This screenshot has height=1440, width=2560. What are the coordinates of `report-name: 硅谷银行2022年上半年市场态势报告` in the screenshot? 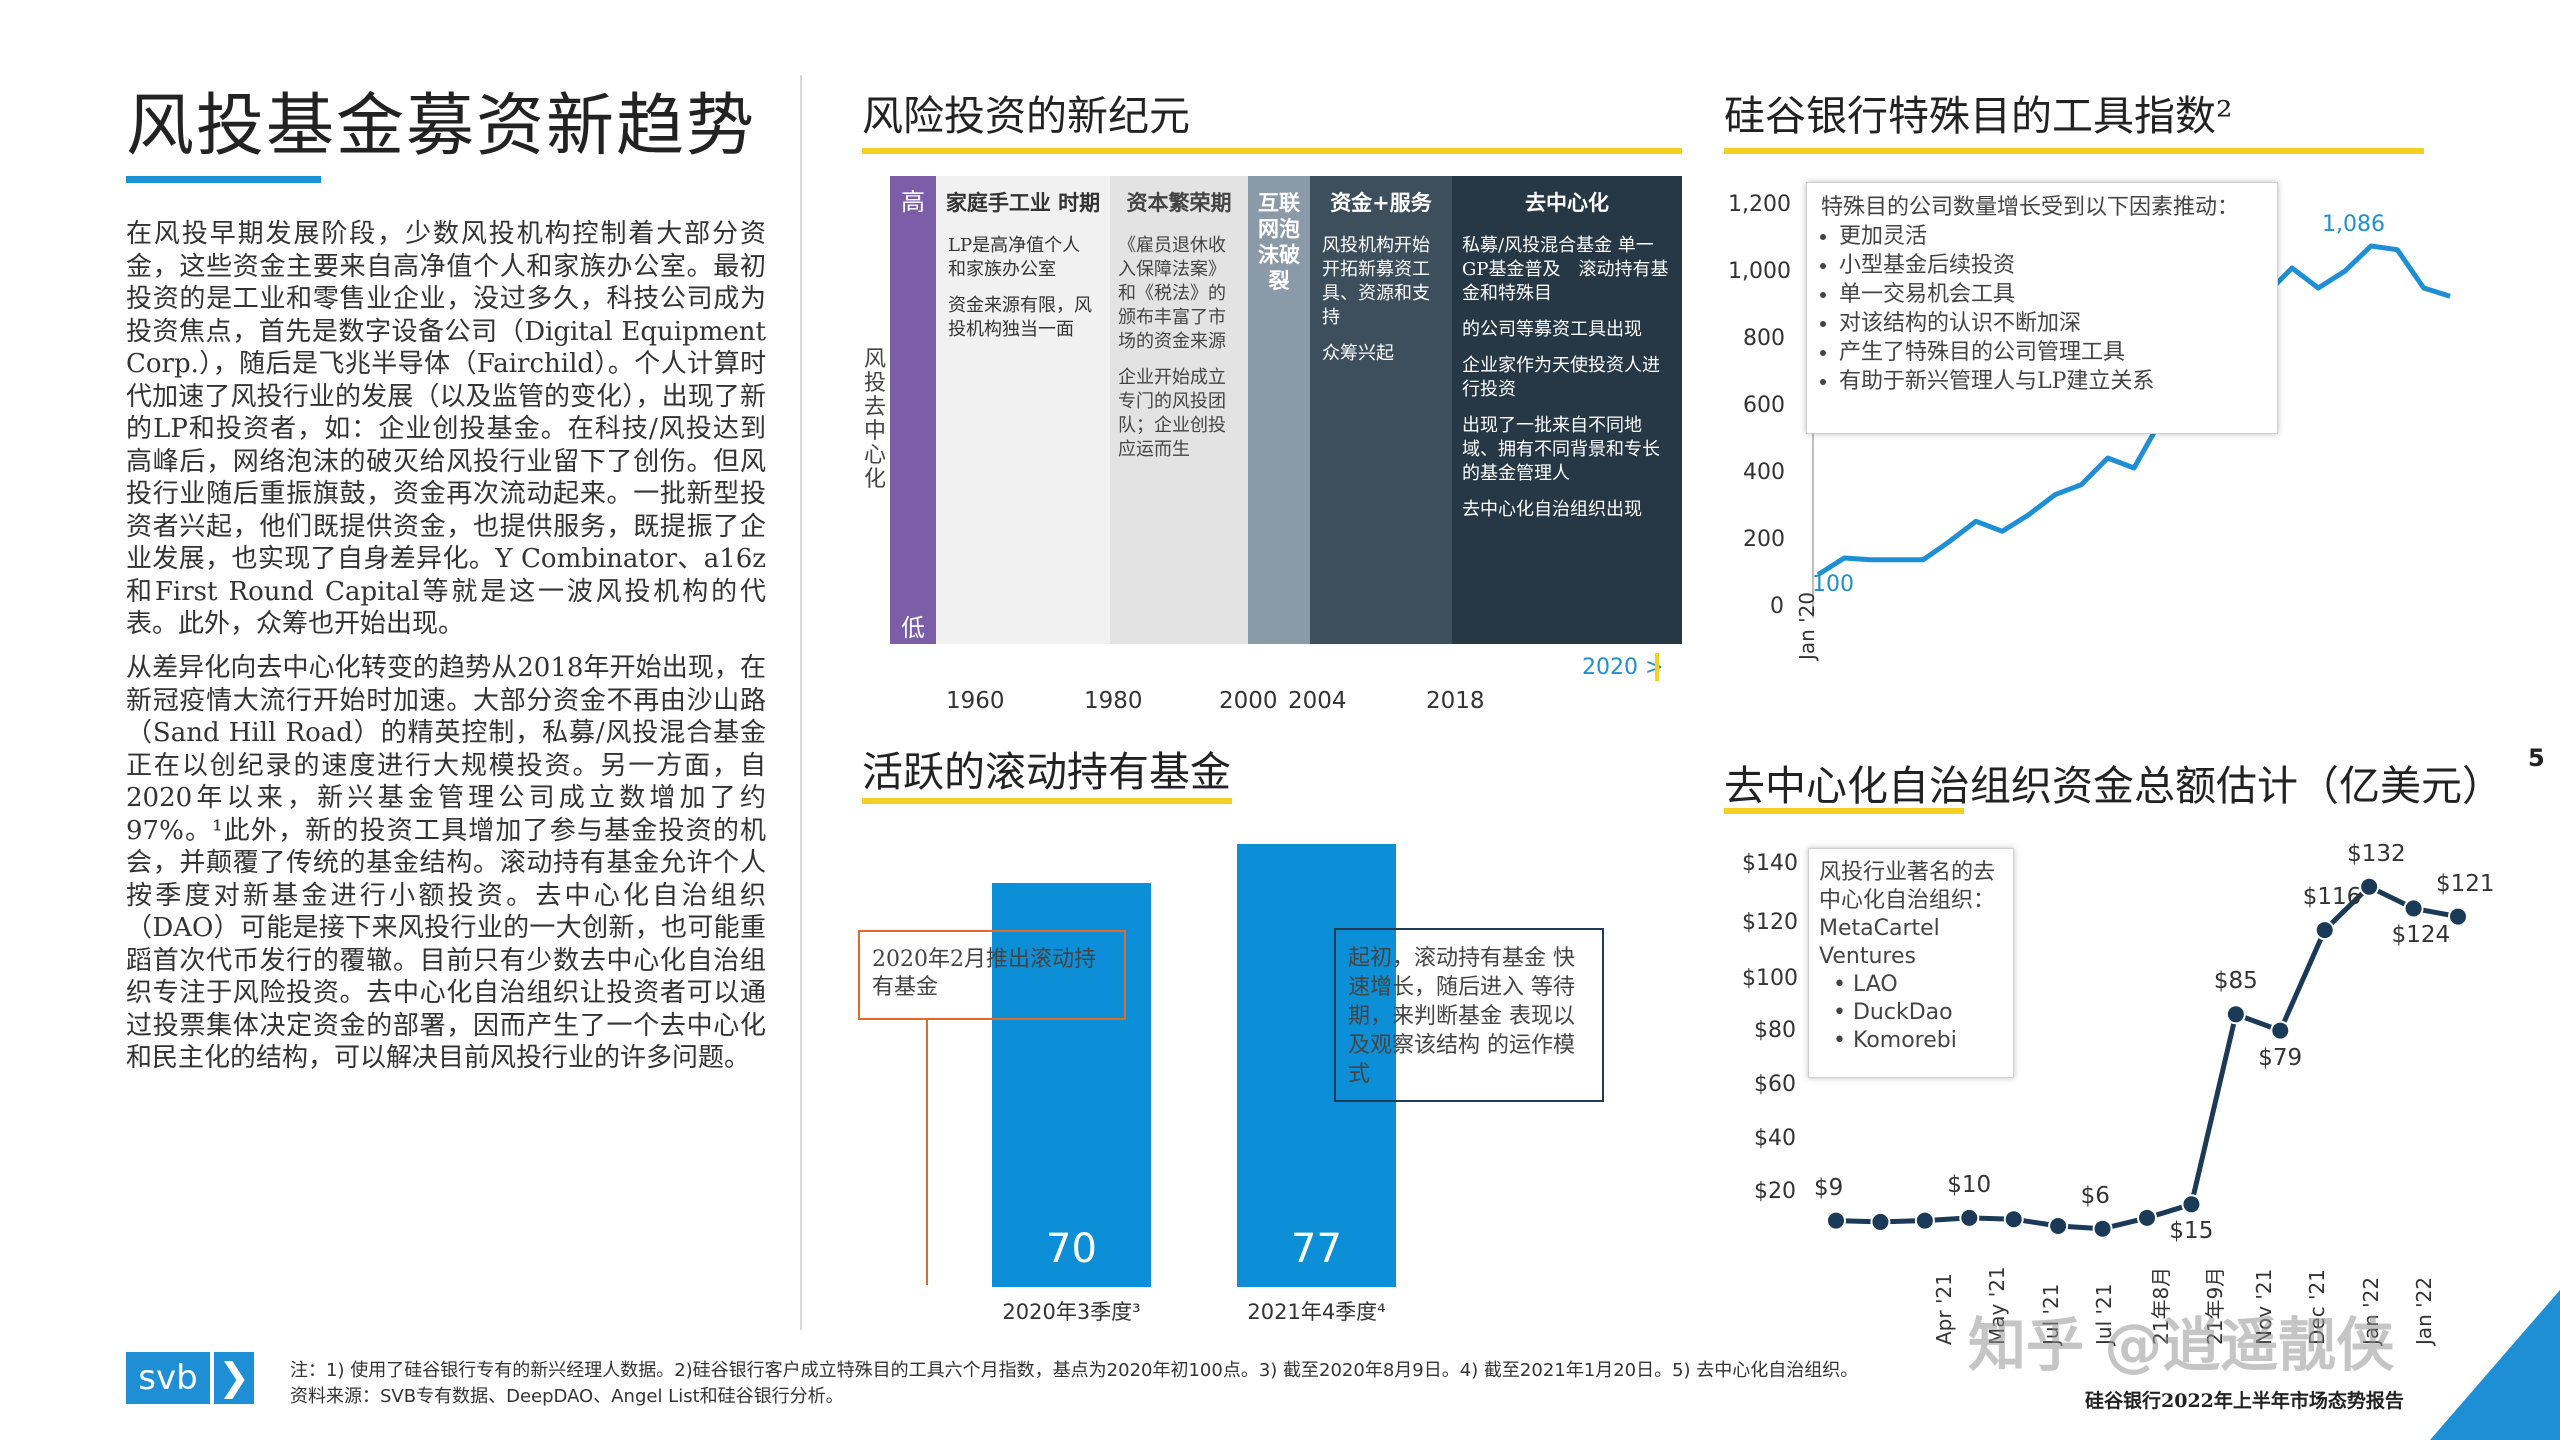 It's located at (2244, 1401).